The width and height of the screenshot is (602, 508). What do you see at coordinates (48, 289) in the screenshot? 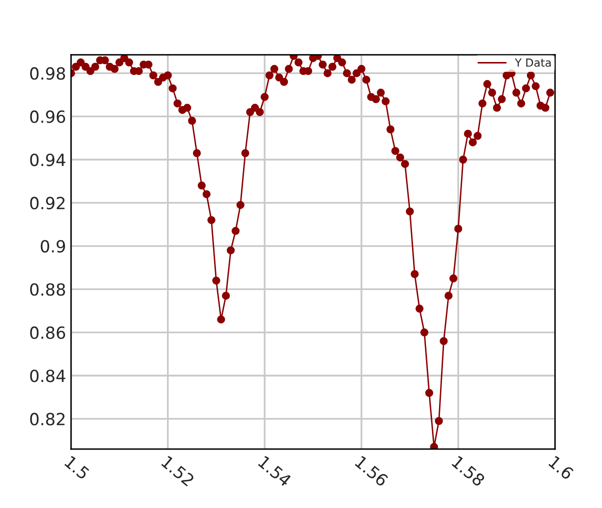
I see `y-tick-label: 0.88` at bounding box center [48, 289].